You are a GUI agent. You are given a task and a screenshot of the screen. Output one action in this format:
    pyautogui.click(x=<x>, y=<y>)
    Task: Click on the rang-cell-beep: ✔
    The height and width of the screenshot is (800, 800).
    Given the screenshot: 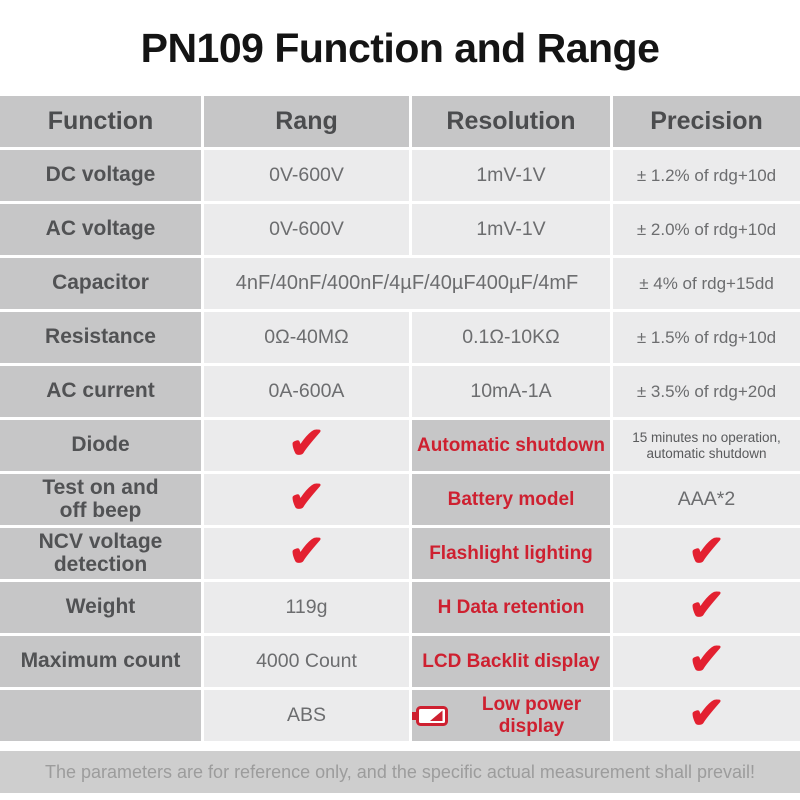 What is the action you would take?
    pyautogui.click(x=306, y=499)
    